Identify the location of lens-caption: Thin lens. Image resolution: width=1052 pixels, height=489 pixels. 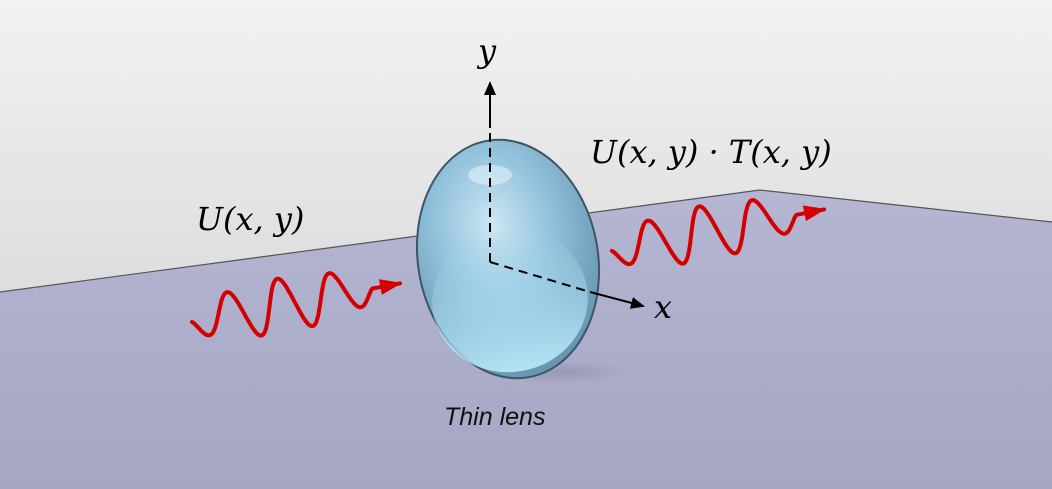
(494, 417).